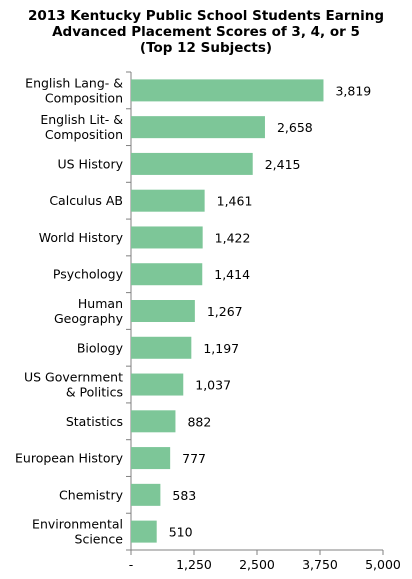 Image resolution: width=412 pixels, height=579 pixels. I want to click on category-label: Calculus AB, so click(86, 200).